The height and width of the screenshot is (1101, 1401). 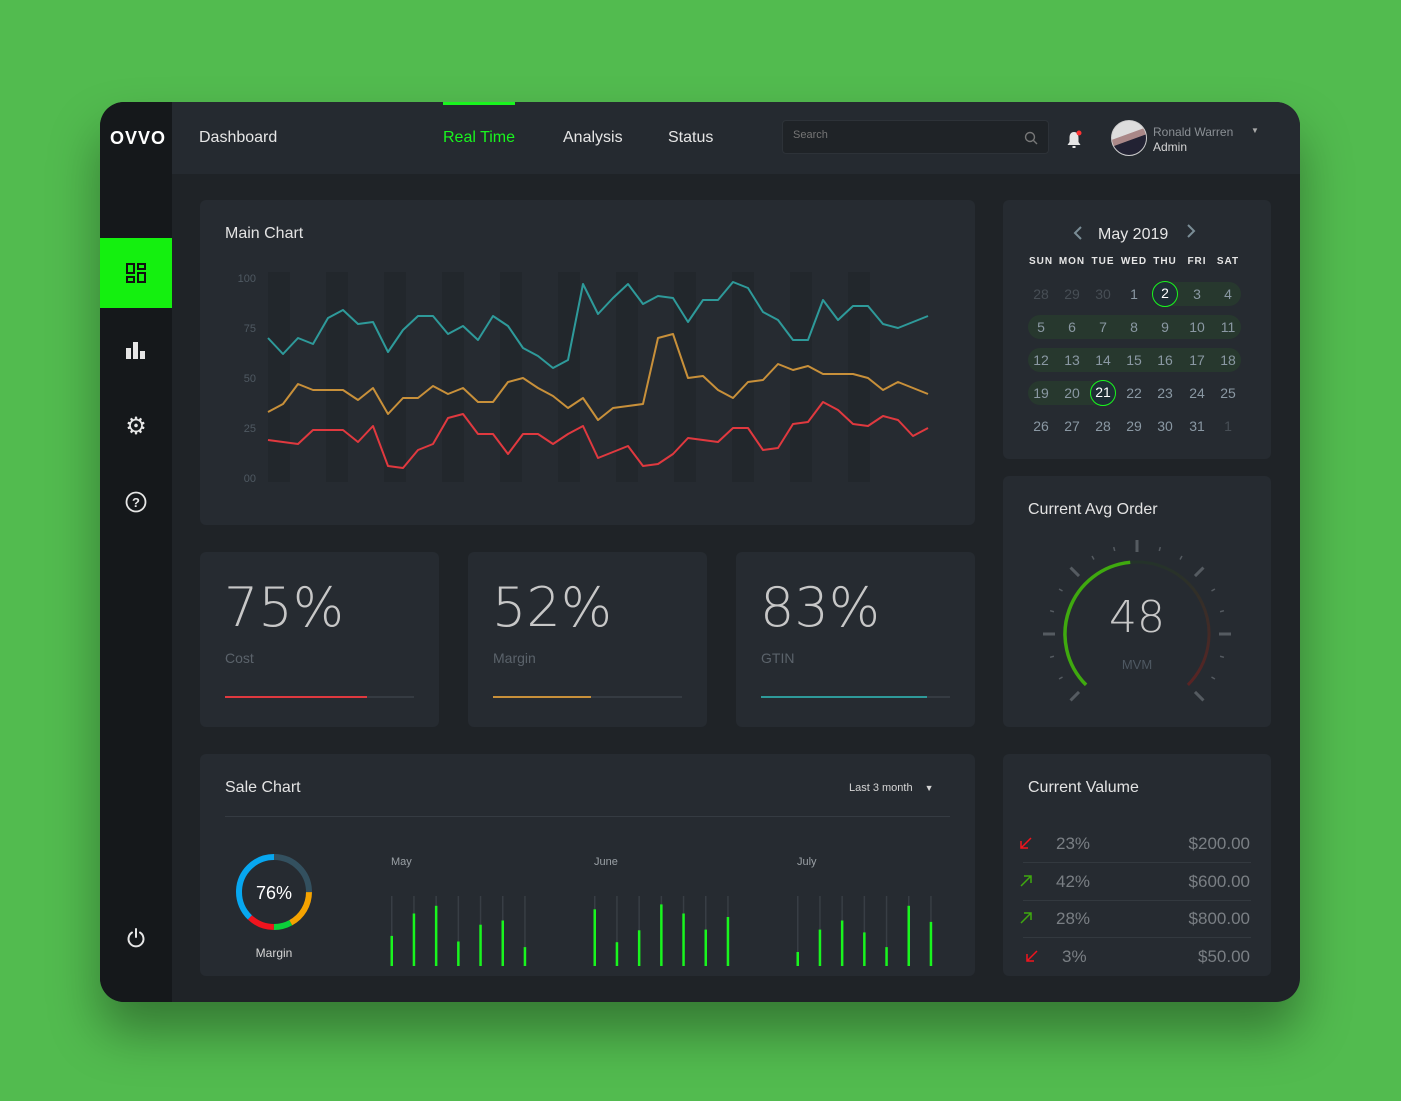 What do you see at coordinates (1191, 233) in the screenshot?
I see `next-month-button` at bounding box center [1191, 233].